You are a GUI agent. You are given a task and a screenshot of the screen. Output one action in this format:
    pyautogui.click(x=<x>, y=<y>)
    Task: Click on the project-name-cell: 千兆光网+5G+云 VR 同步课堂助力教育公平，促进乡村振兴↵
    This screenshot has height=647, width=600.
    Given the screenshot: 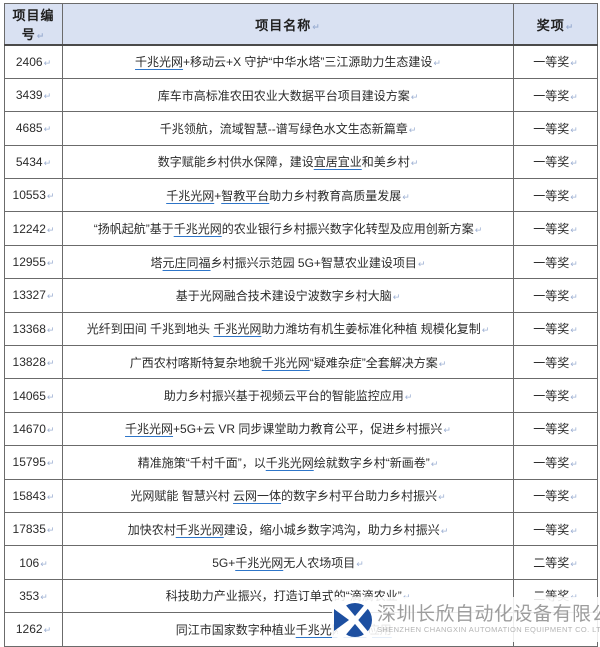 What is the action you would take?
    pyautogui.click(x=288, y=429)
    